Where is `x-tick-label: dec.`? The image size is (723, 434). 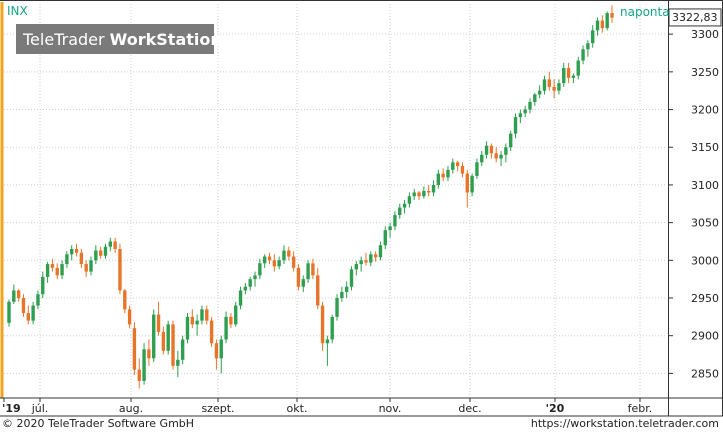 x-tick-label: dec. is located at coordinates (469, 408).